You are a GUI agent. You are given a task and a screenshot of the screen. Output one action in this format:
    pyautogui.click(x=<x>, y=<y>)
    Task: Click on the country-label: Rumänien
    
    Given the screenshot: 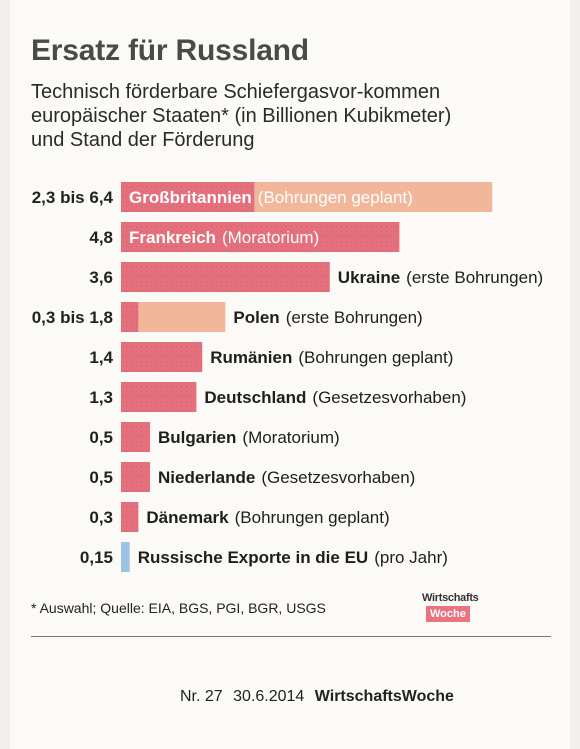 What is the action you would take?
    pyautogui.click(x=251, y=357)
    